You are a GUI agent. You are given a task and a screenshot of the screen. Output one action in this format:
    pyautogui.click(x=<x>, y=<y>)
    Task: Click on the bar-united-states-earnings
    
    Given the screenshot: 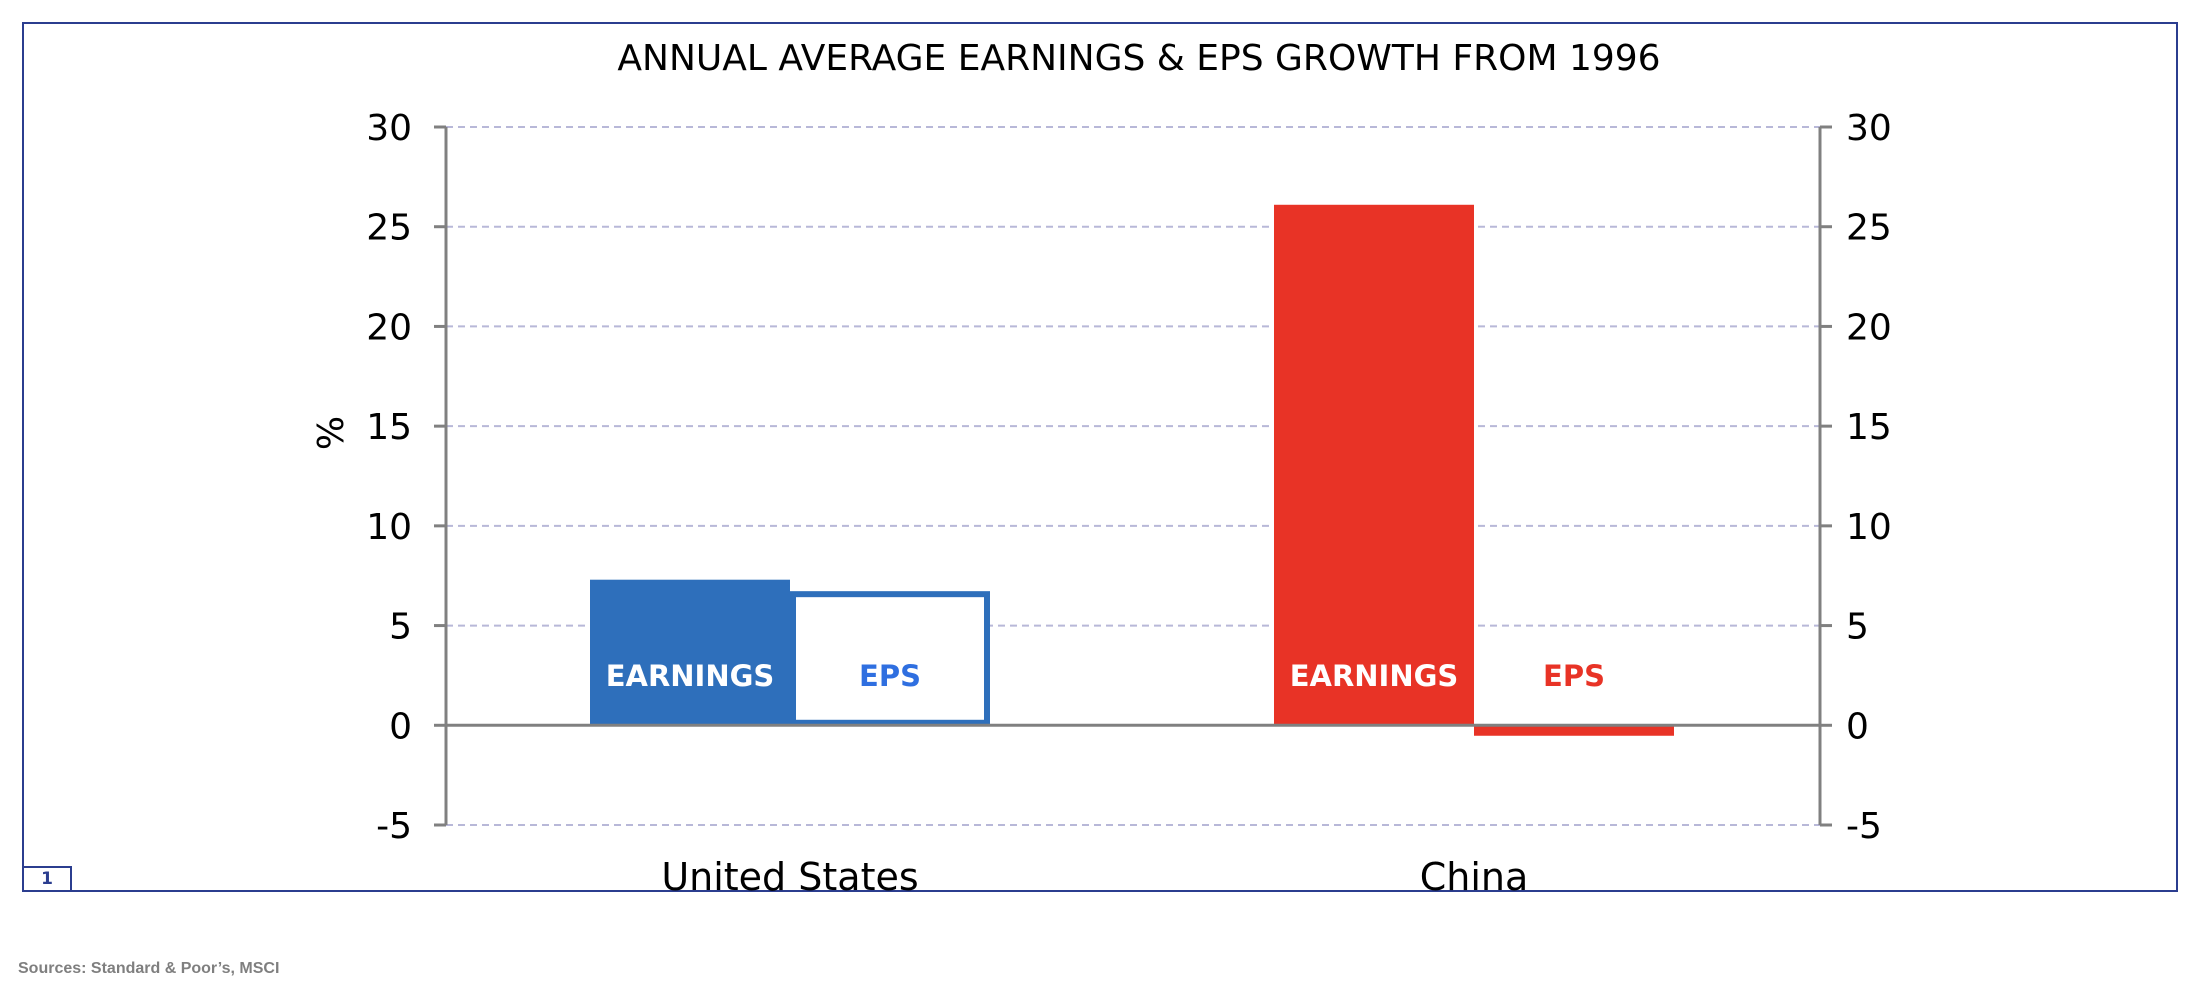 What is the action you would take?
    pyautogui.click(x=690, y=652)
    